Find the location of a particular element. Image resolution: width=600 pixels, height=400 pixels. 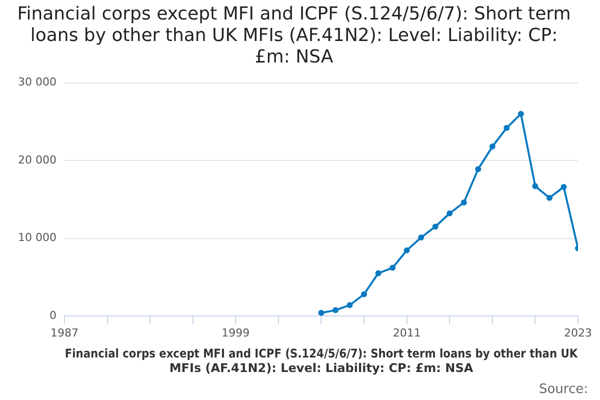

x-tick-label: 2023 is located at coordinates (578, 333).